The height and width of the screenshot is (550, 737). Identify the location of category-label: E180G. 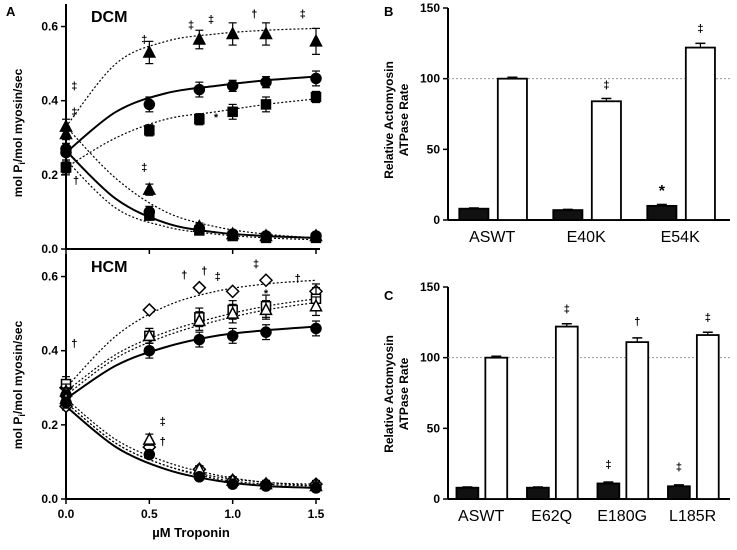
(622, 516).